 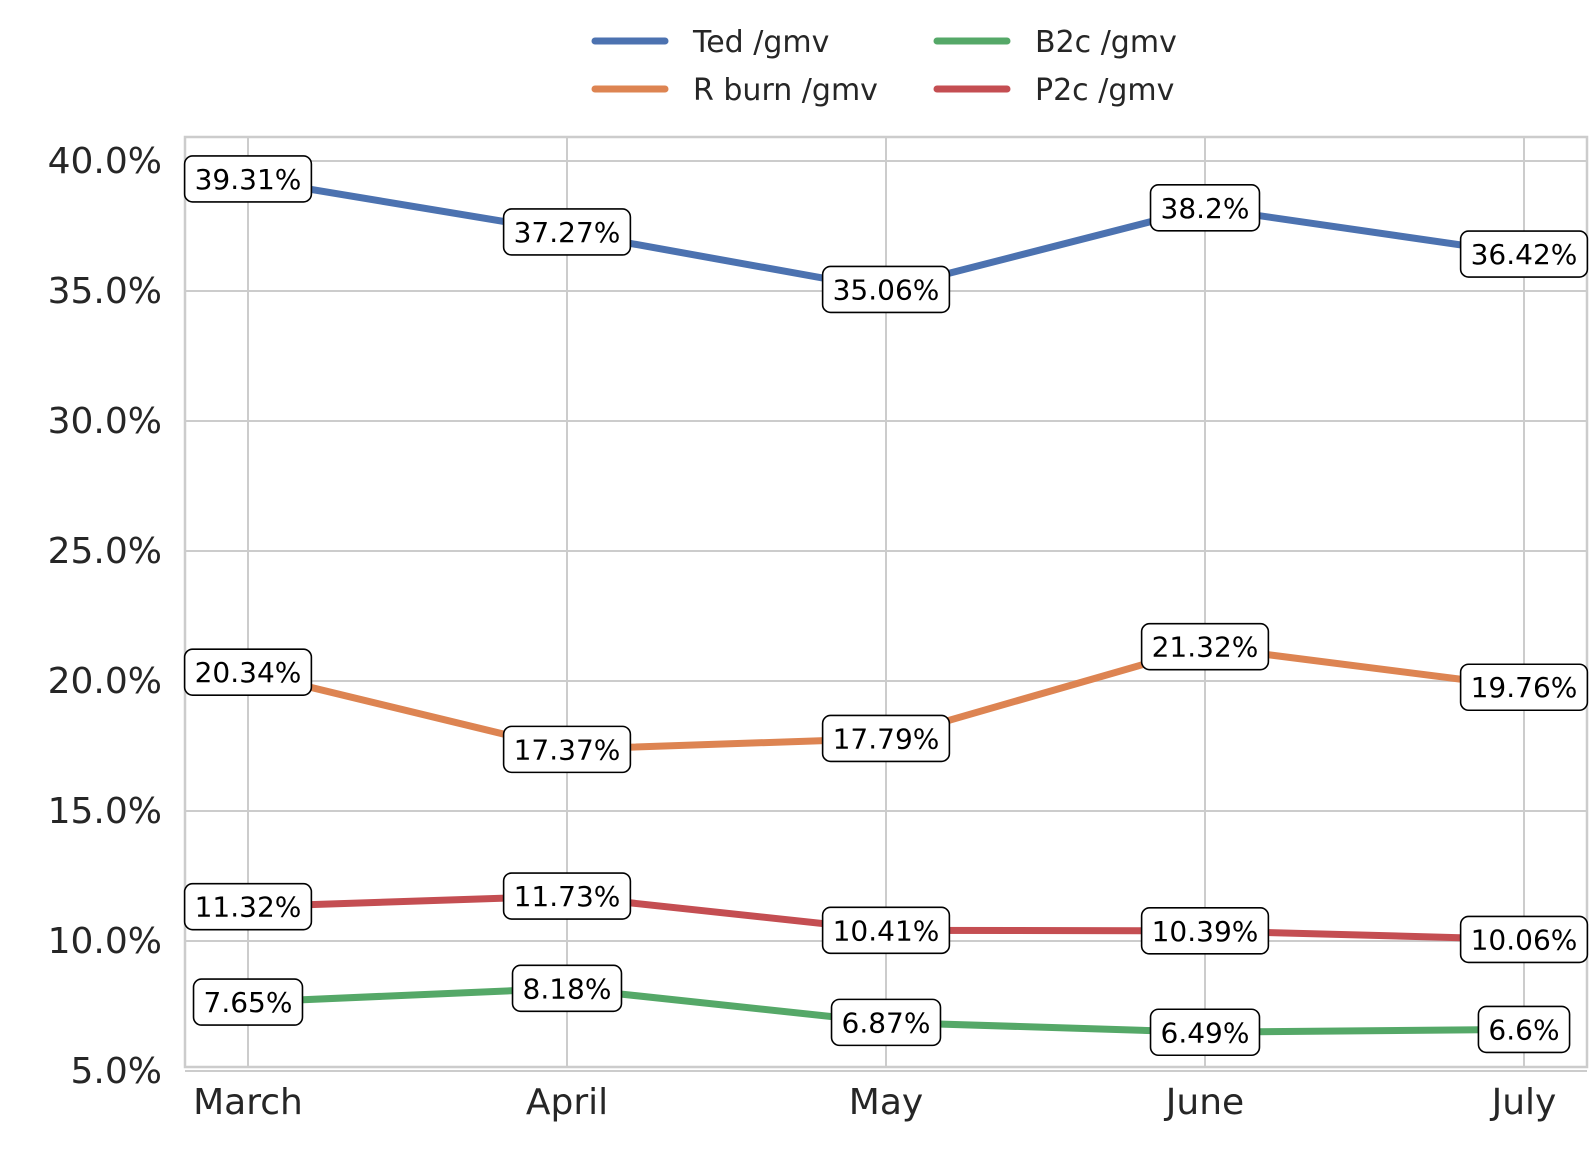 I want to click on x-tick-label: June, so click(x=1204, y=1102).